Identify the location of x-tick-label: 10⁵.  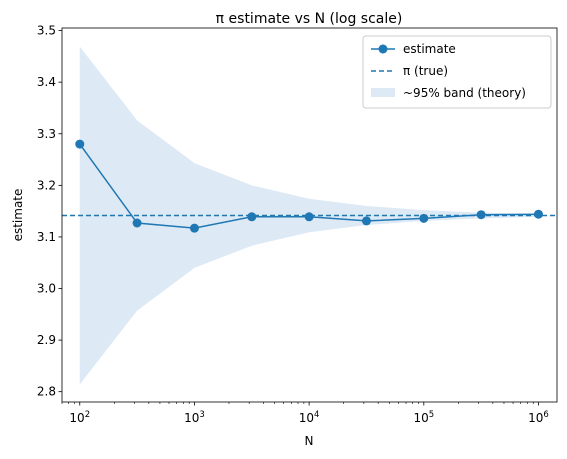
(423, 417).